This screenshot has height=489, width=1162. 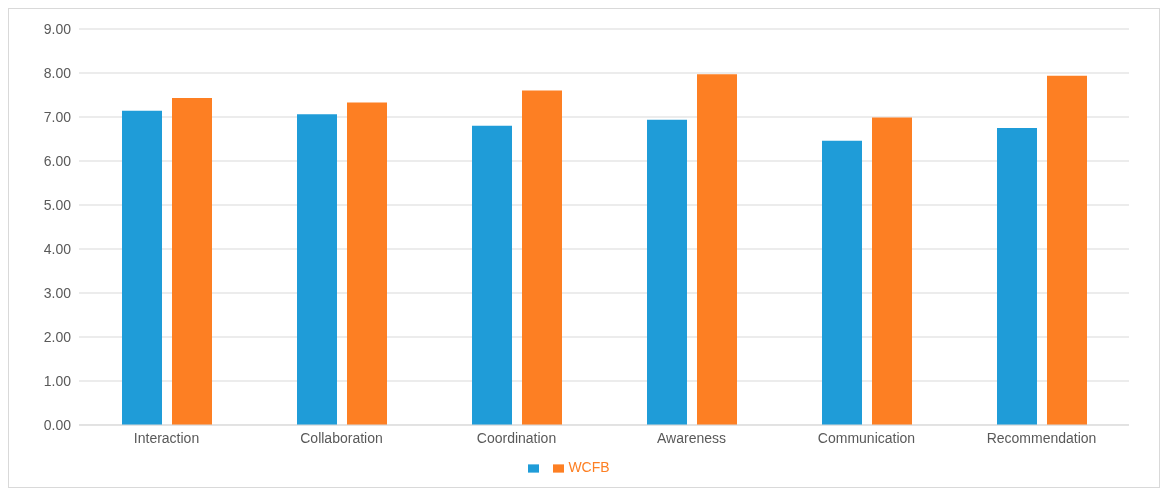 What do you see at coordinates (57, 292) in the screenshot?
I see `y-tick-label: 3.00` at bounding box center [57, 292].